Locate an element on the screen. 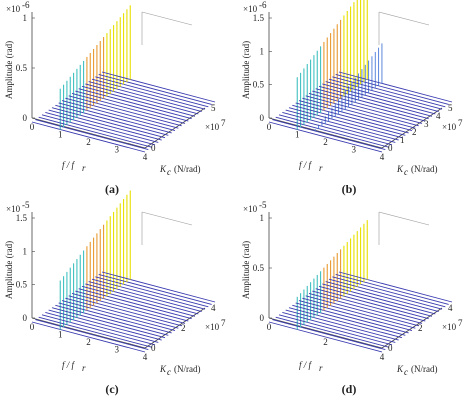 Image resolution: width=474 pixels, height=402 pixels. panel-caption: (c) is located at coordinates (111, 389).